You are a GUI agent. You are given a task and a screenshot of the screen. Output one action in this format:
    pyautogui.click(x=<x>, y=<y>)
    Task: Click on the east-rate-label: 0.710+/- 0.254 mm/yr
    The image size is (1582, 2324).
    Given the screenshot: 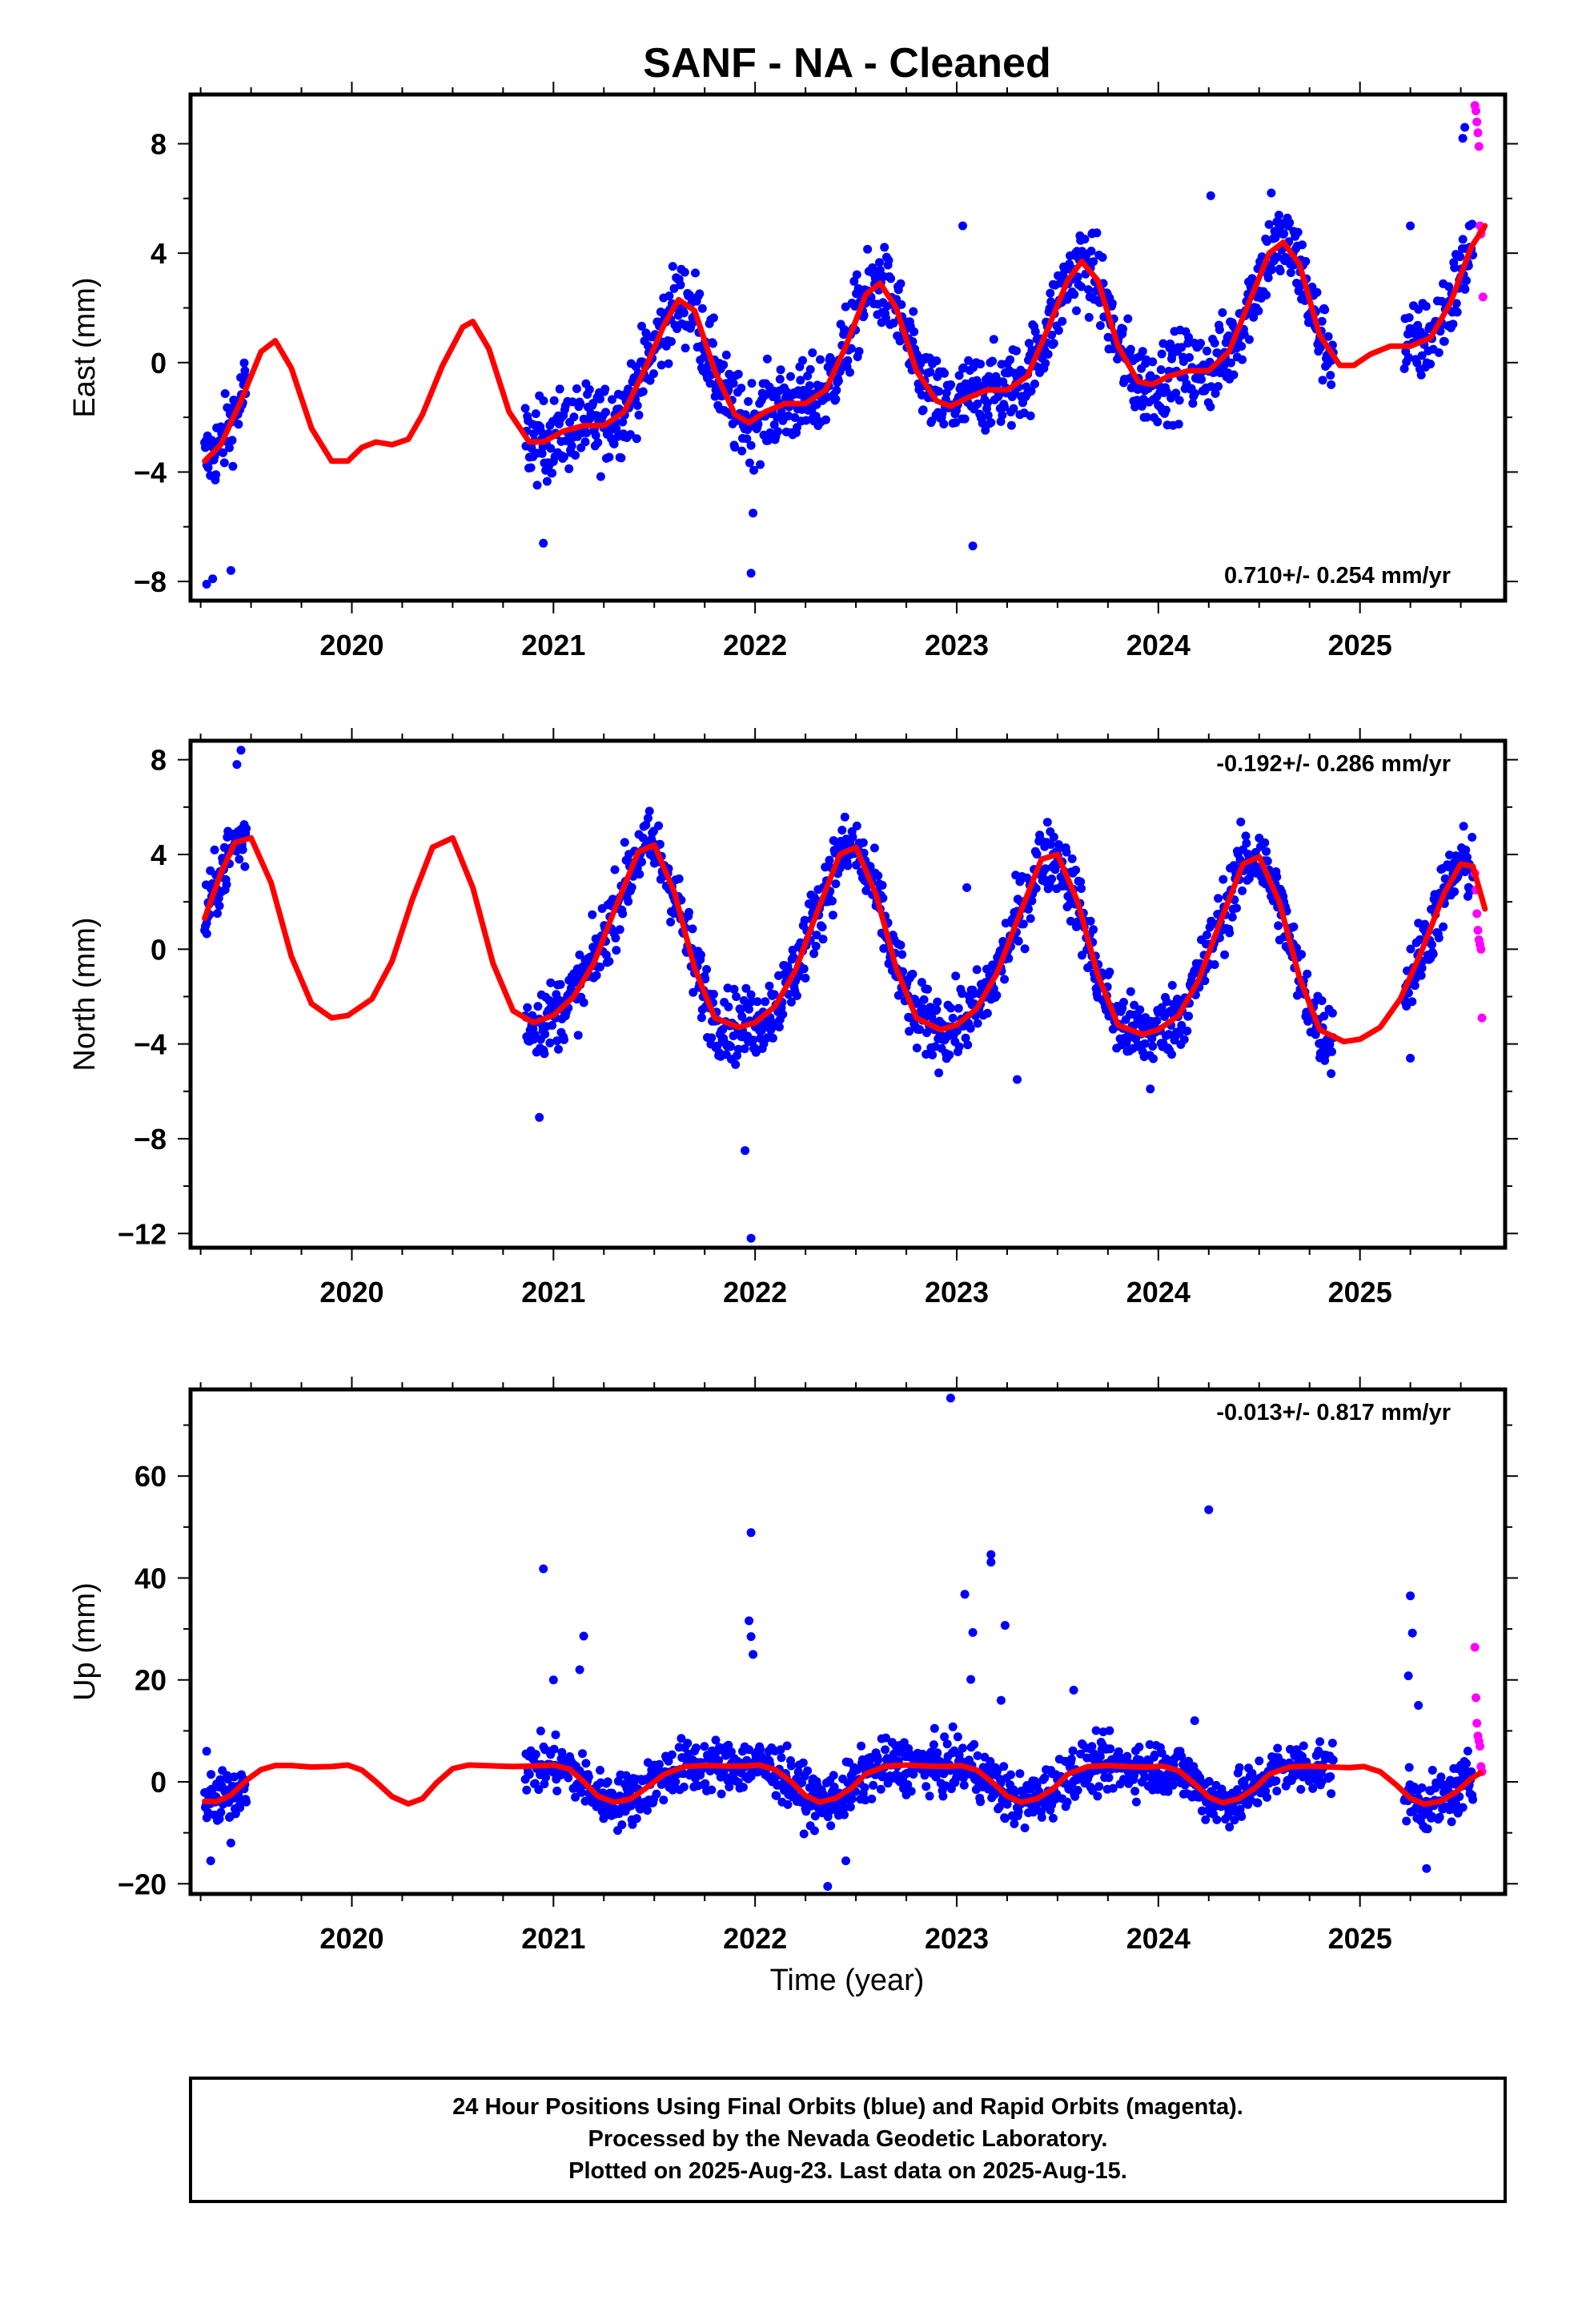 What is the action you would take?
    pyautogui.click(x=1337, y=576)
    